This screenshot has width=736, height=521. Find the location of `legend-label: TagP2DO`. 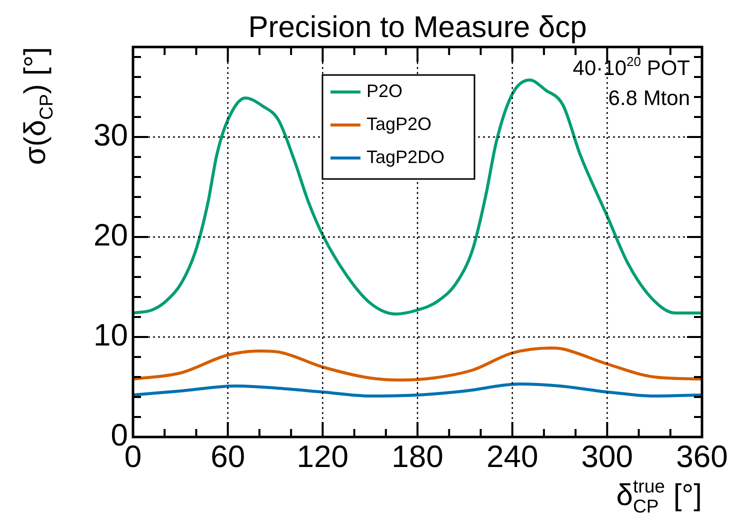

legend-label: TagP2DO is located at coordinates (405, 156).